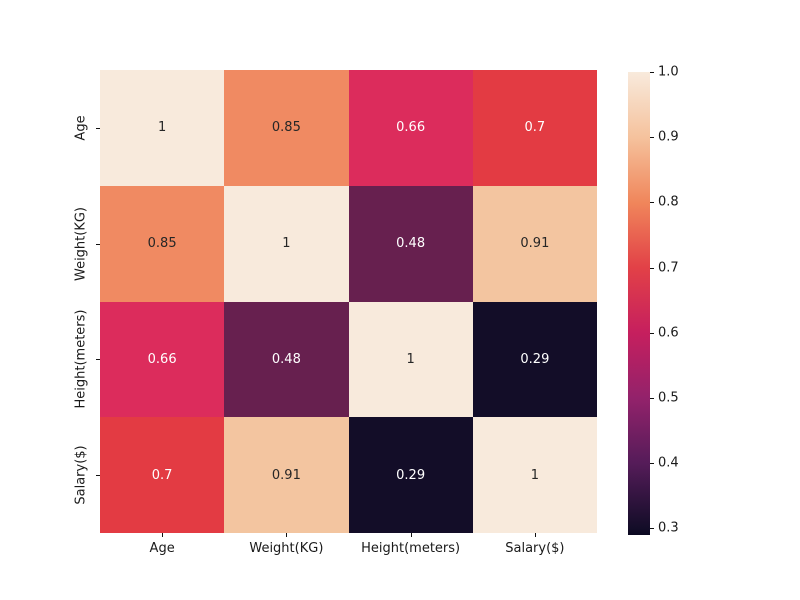  What do you see at coordinates (668, 268) in the screenshot?
I see `colorbar-tick-label: 0.7` at bounding box center [668, 268].